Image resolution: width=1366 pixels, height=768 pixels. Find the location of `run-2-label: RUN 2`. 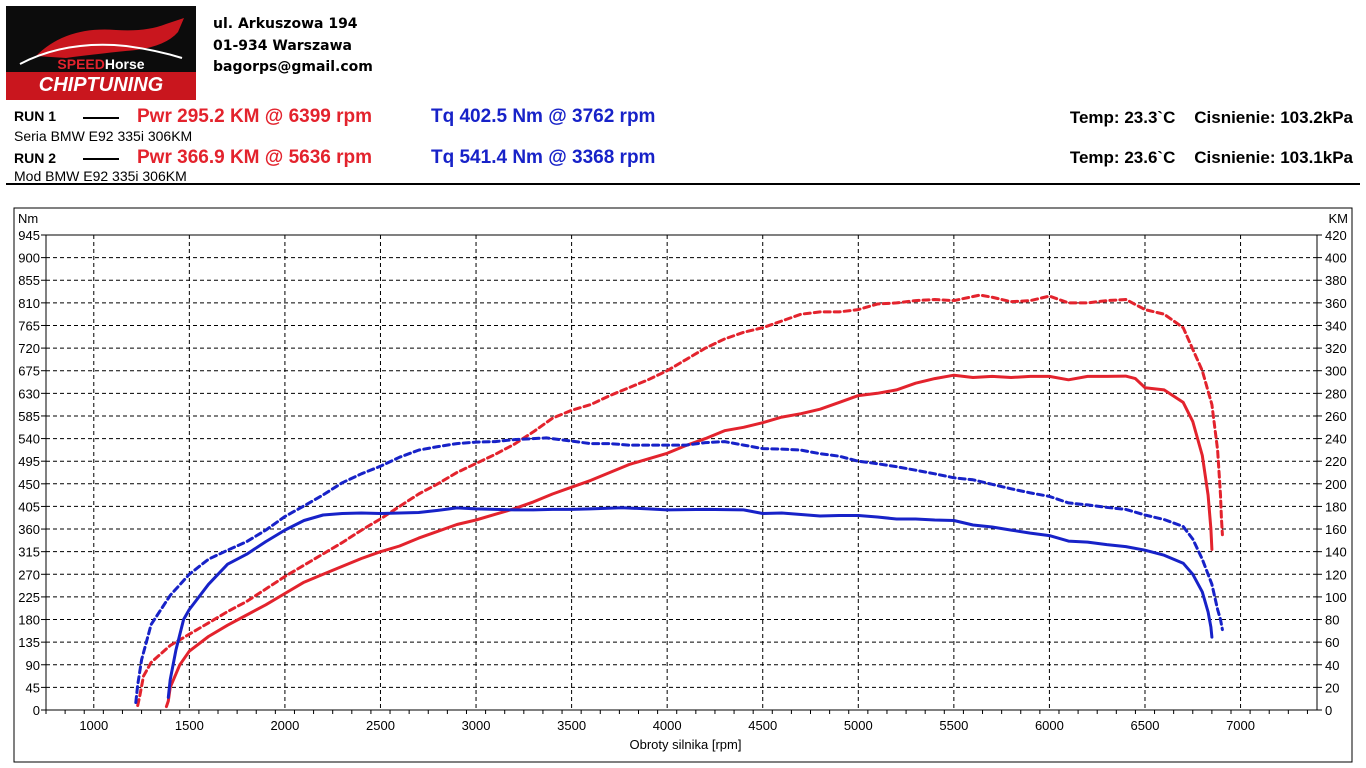

run-2-label: RUN 2 is located at coordinates (35, 158).